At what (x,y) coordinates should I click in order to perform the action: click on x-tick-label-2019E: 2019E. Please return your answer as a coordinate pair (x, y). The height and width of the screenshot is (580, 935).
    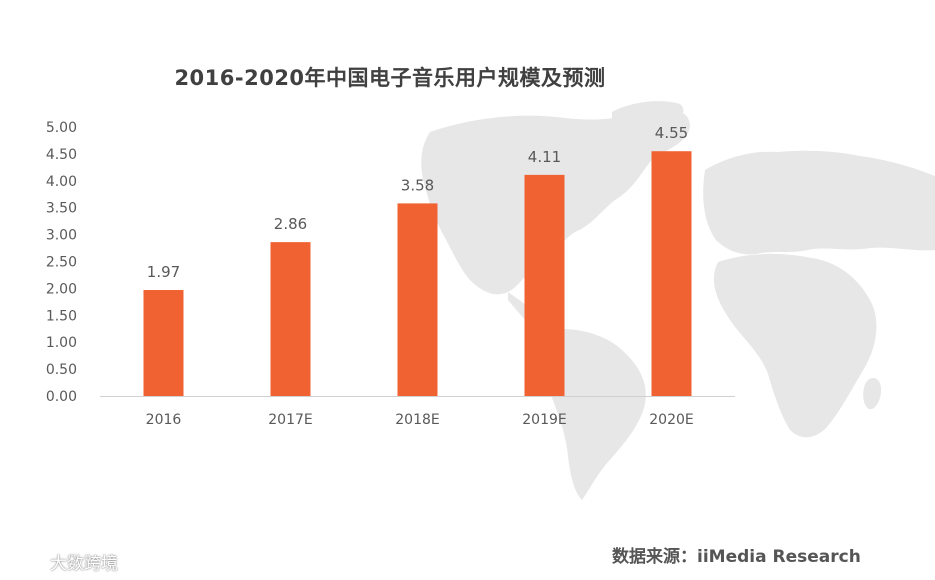
    Looking at the image, I should click on (544, 420).